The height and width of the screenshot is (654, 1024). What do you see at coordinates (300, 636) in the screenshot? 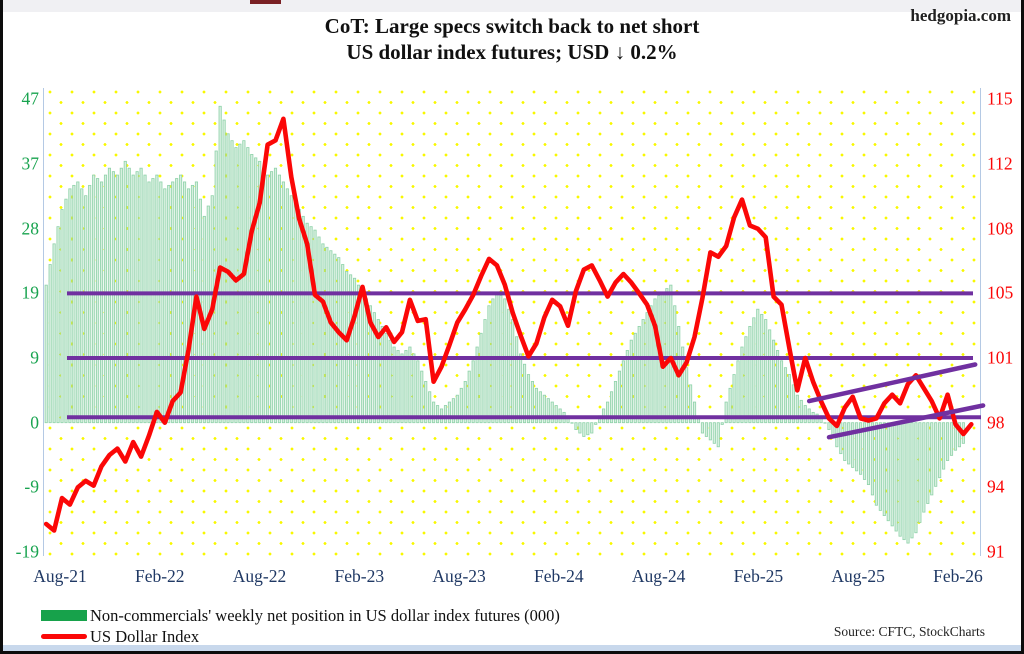
I see `legend-item-line: US Dollar Index` at bounding box center [300, 636].